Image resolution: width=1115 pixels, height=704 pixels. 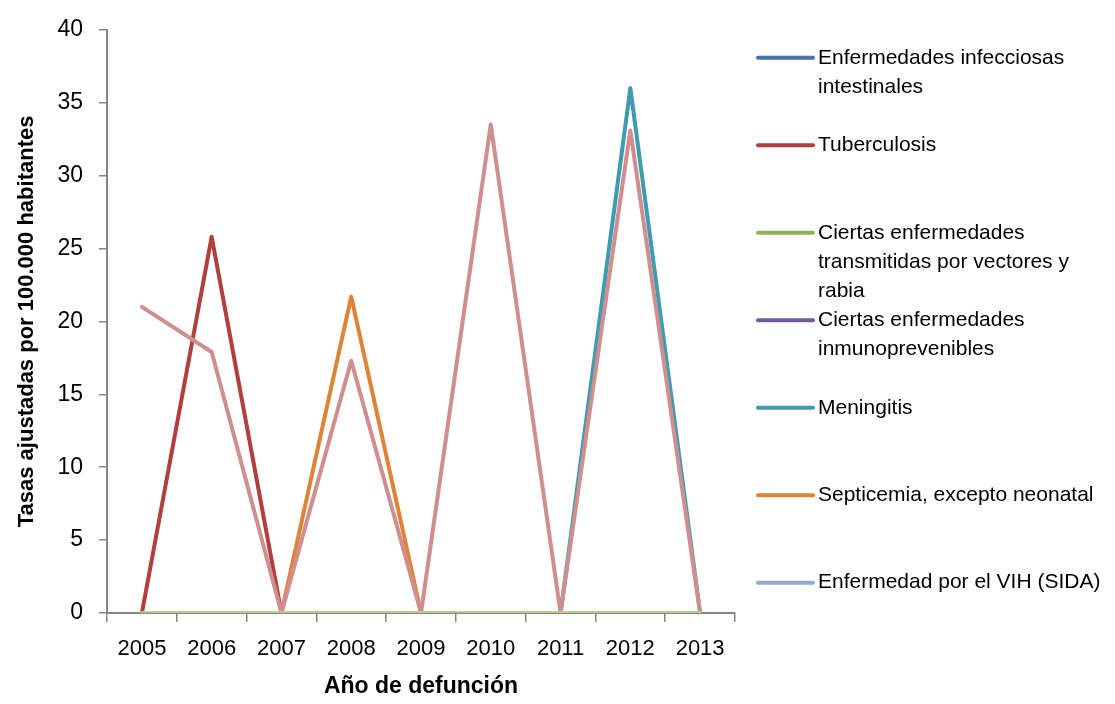 What do you see at coordinates (865, 406) in the screenshot?
I see `legend-label: Meningitis` at bounding box center [865, 406].